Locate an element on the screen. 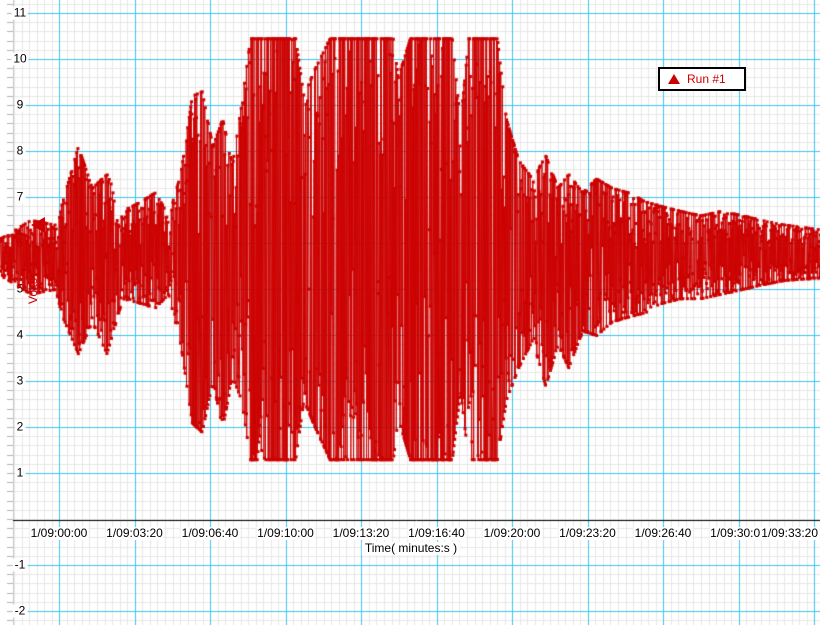 This screenshot has height=625, width=820. legend-triangle-icon is located at coordinates (674, 79).